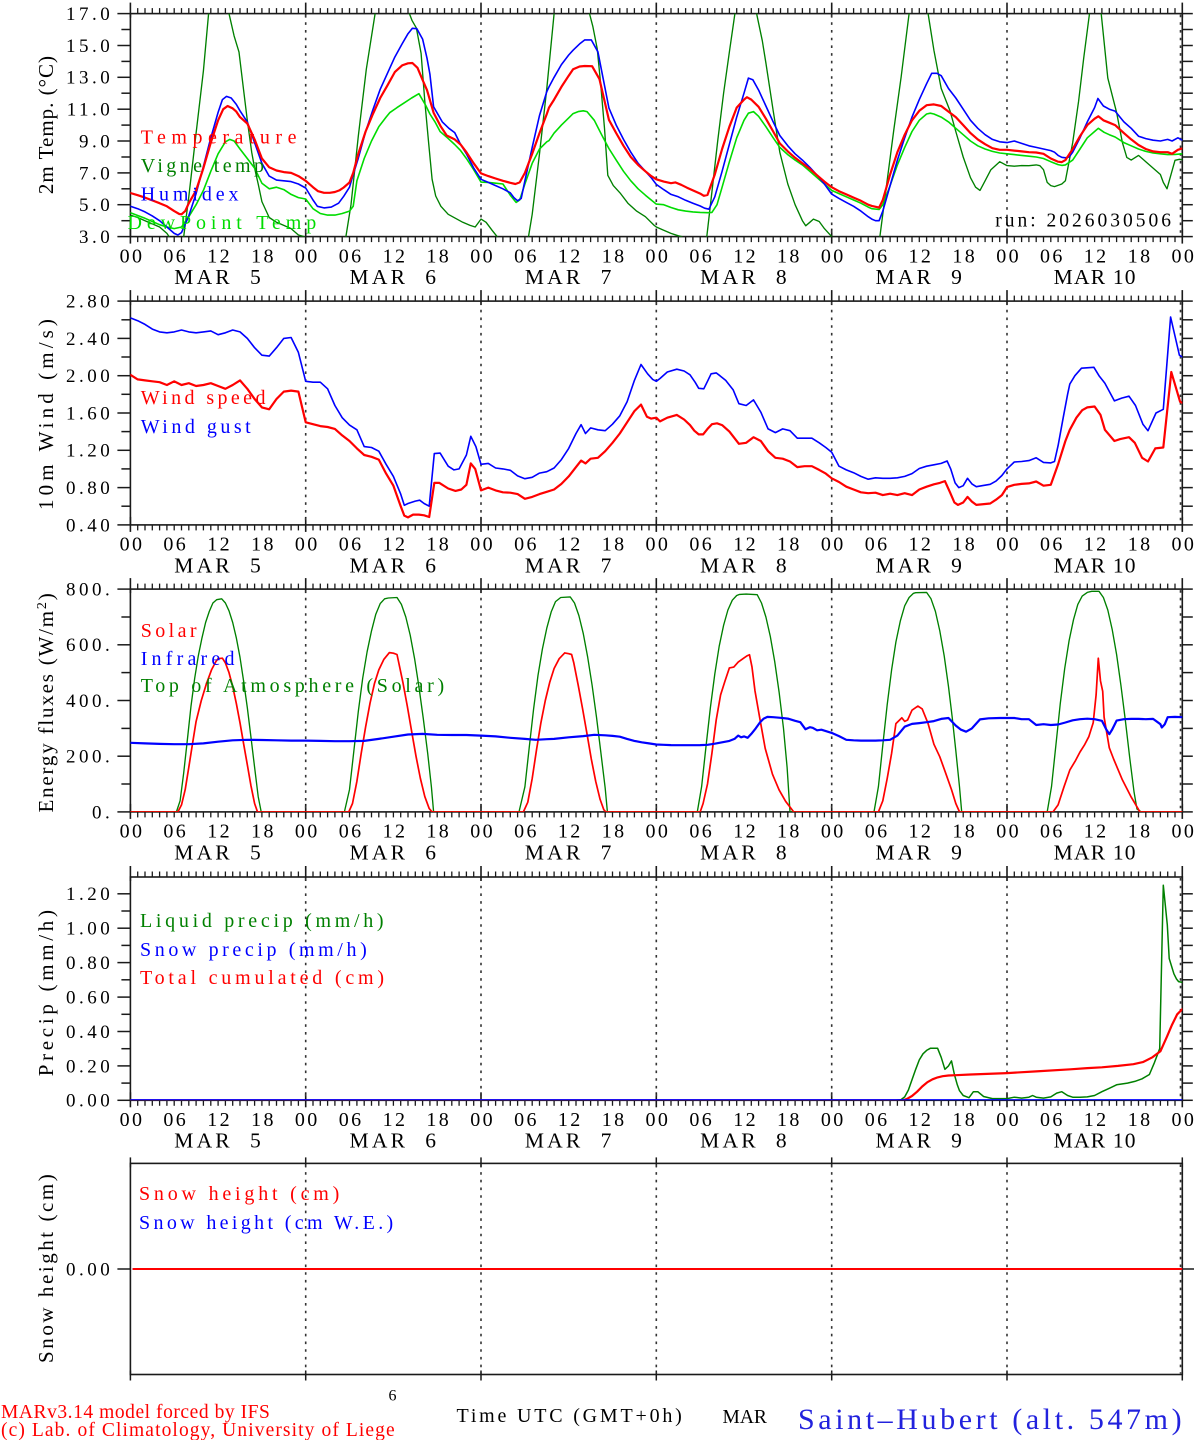 The image size is (1194, 1440). Describe the element at coordinates (135, 1412) in the screenshot. I see `svg-text: MARv3.14 model forced by IFS` at that location.